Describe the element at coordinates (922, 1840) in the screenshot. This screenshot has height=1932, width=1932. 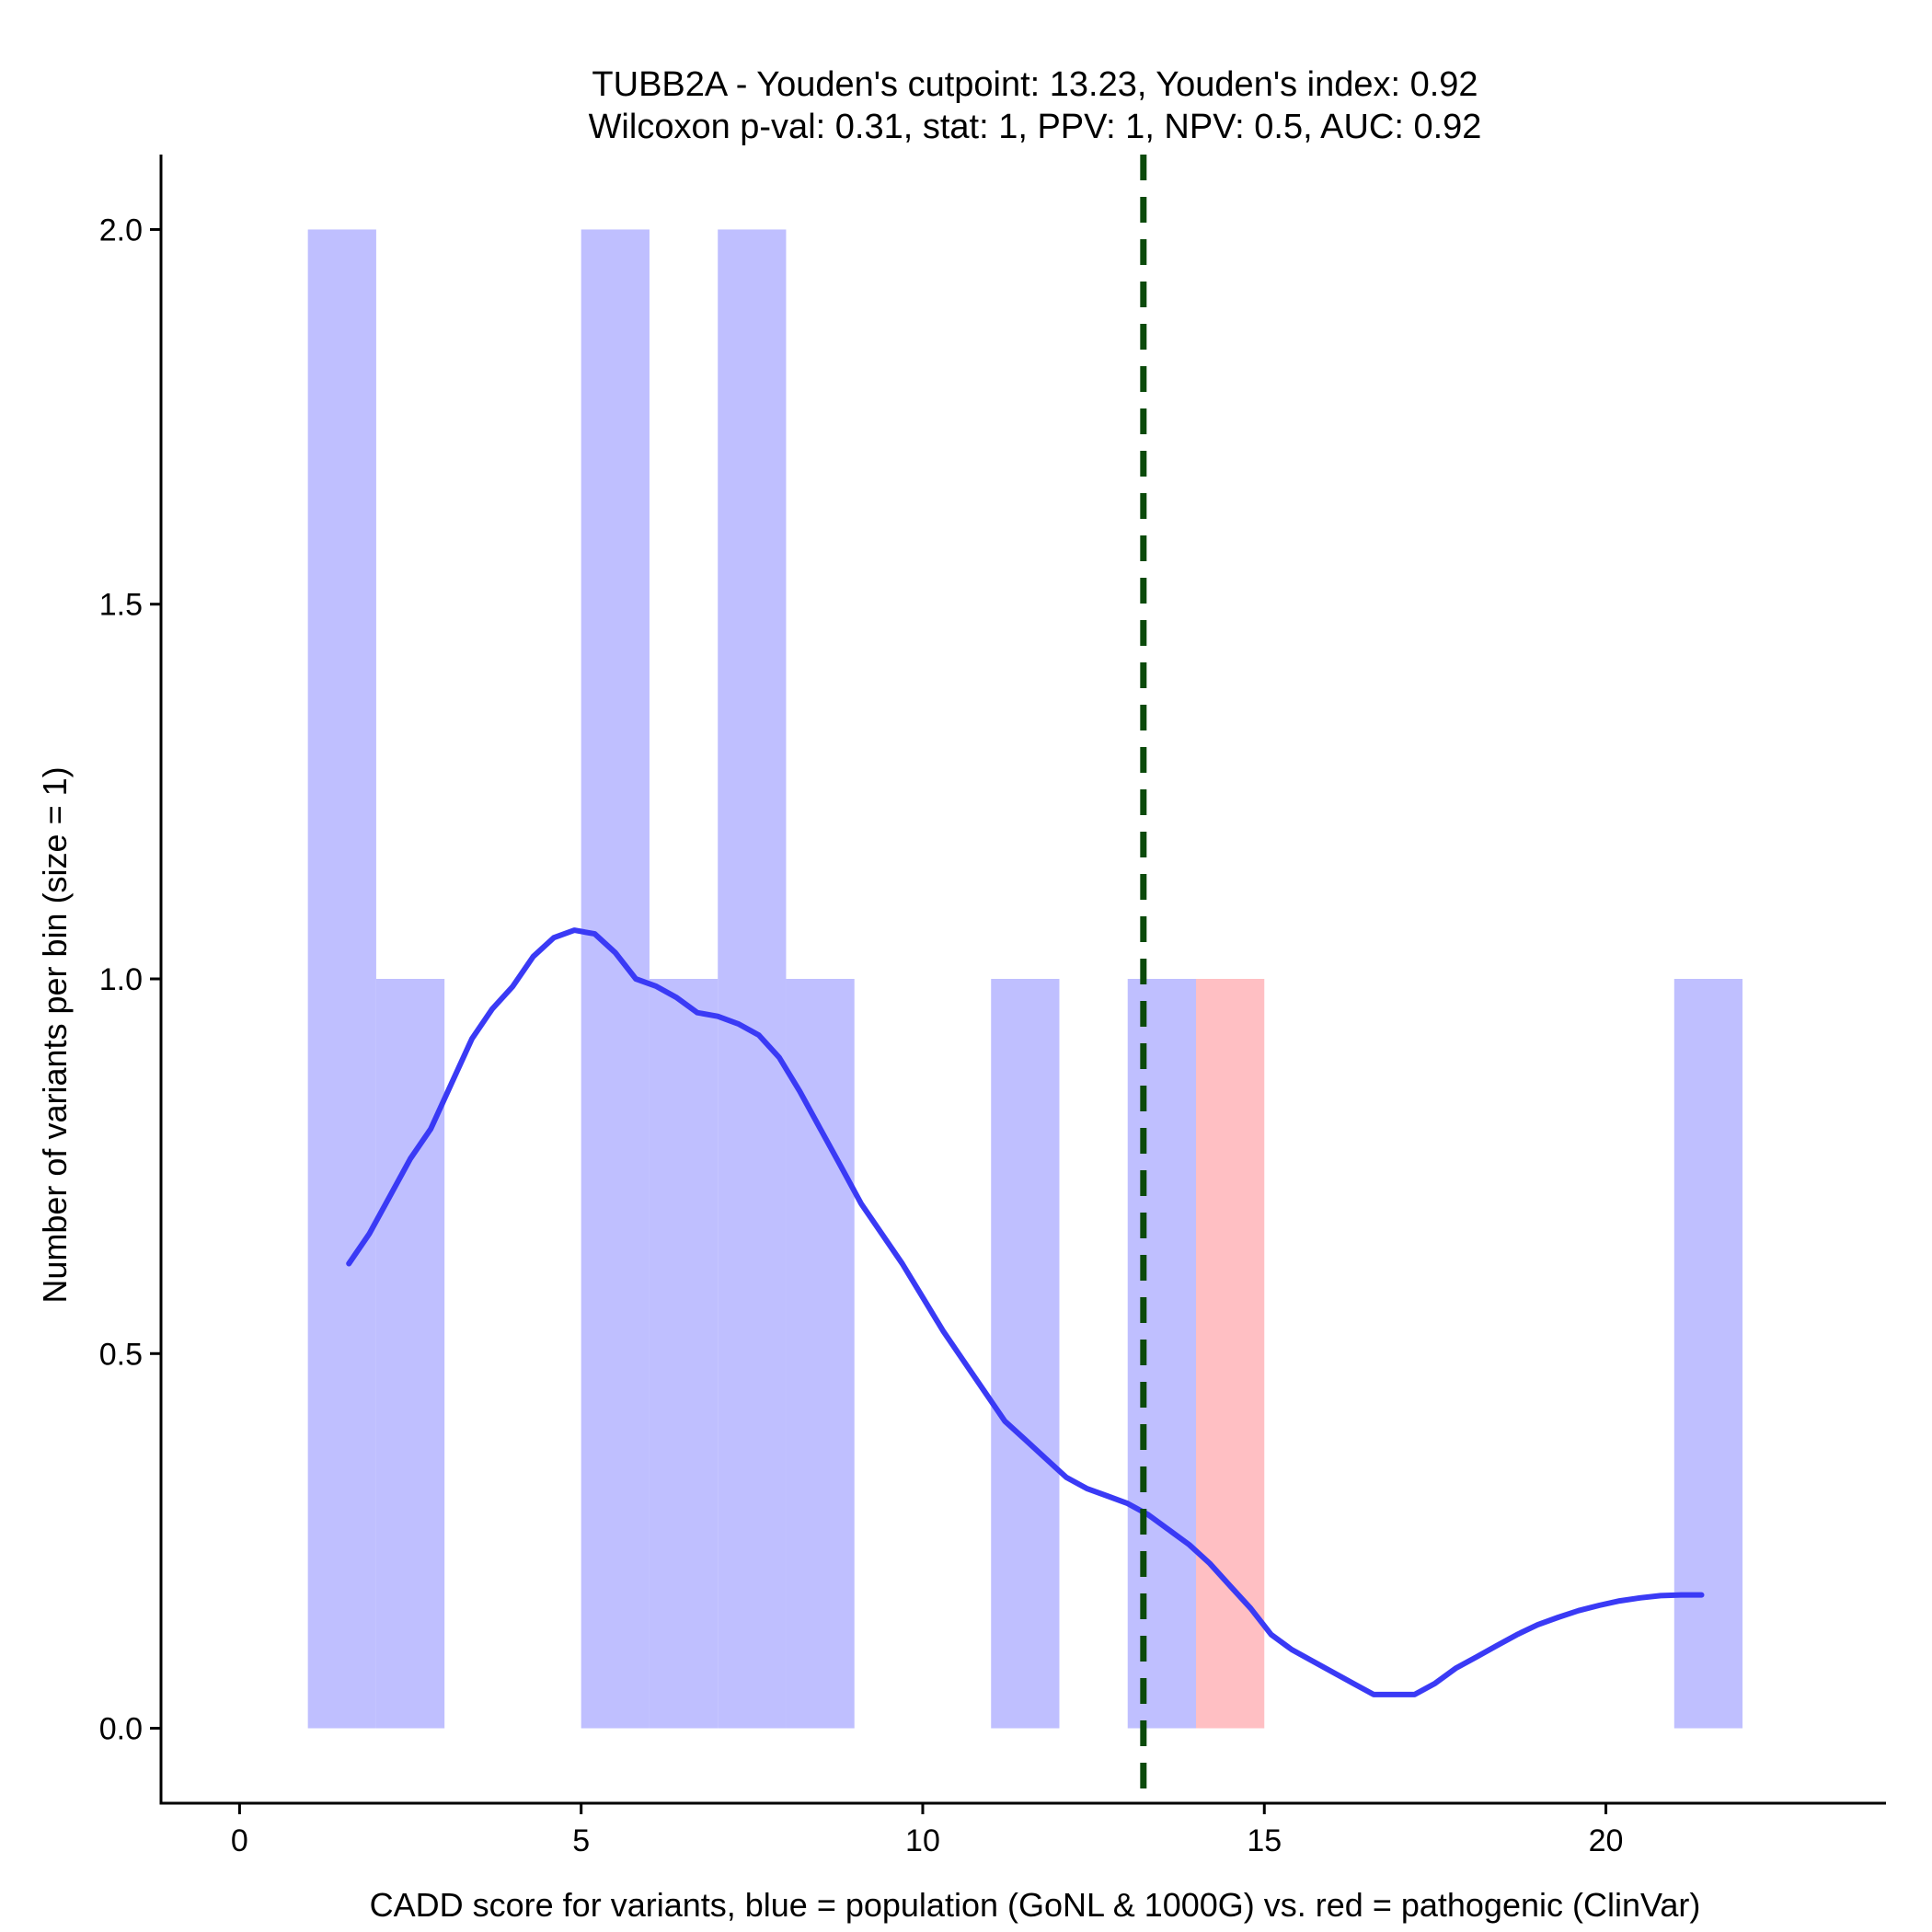
I see `x-tick-label-10: 10` at that location.